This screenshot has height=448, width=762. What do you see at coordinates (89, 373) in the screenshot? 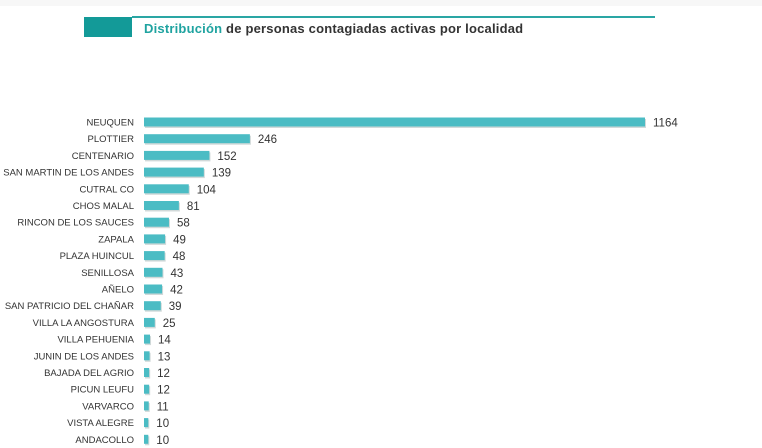
I see `category-label: BAJADA DEL AGRIO` at bounding box center [89, 373].